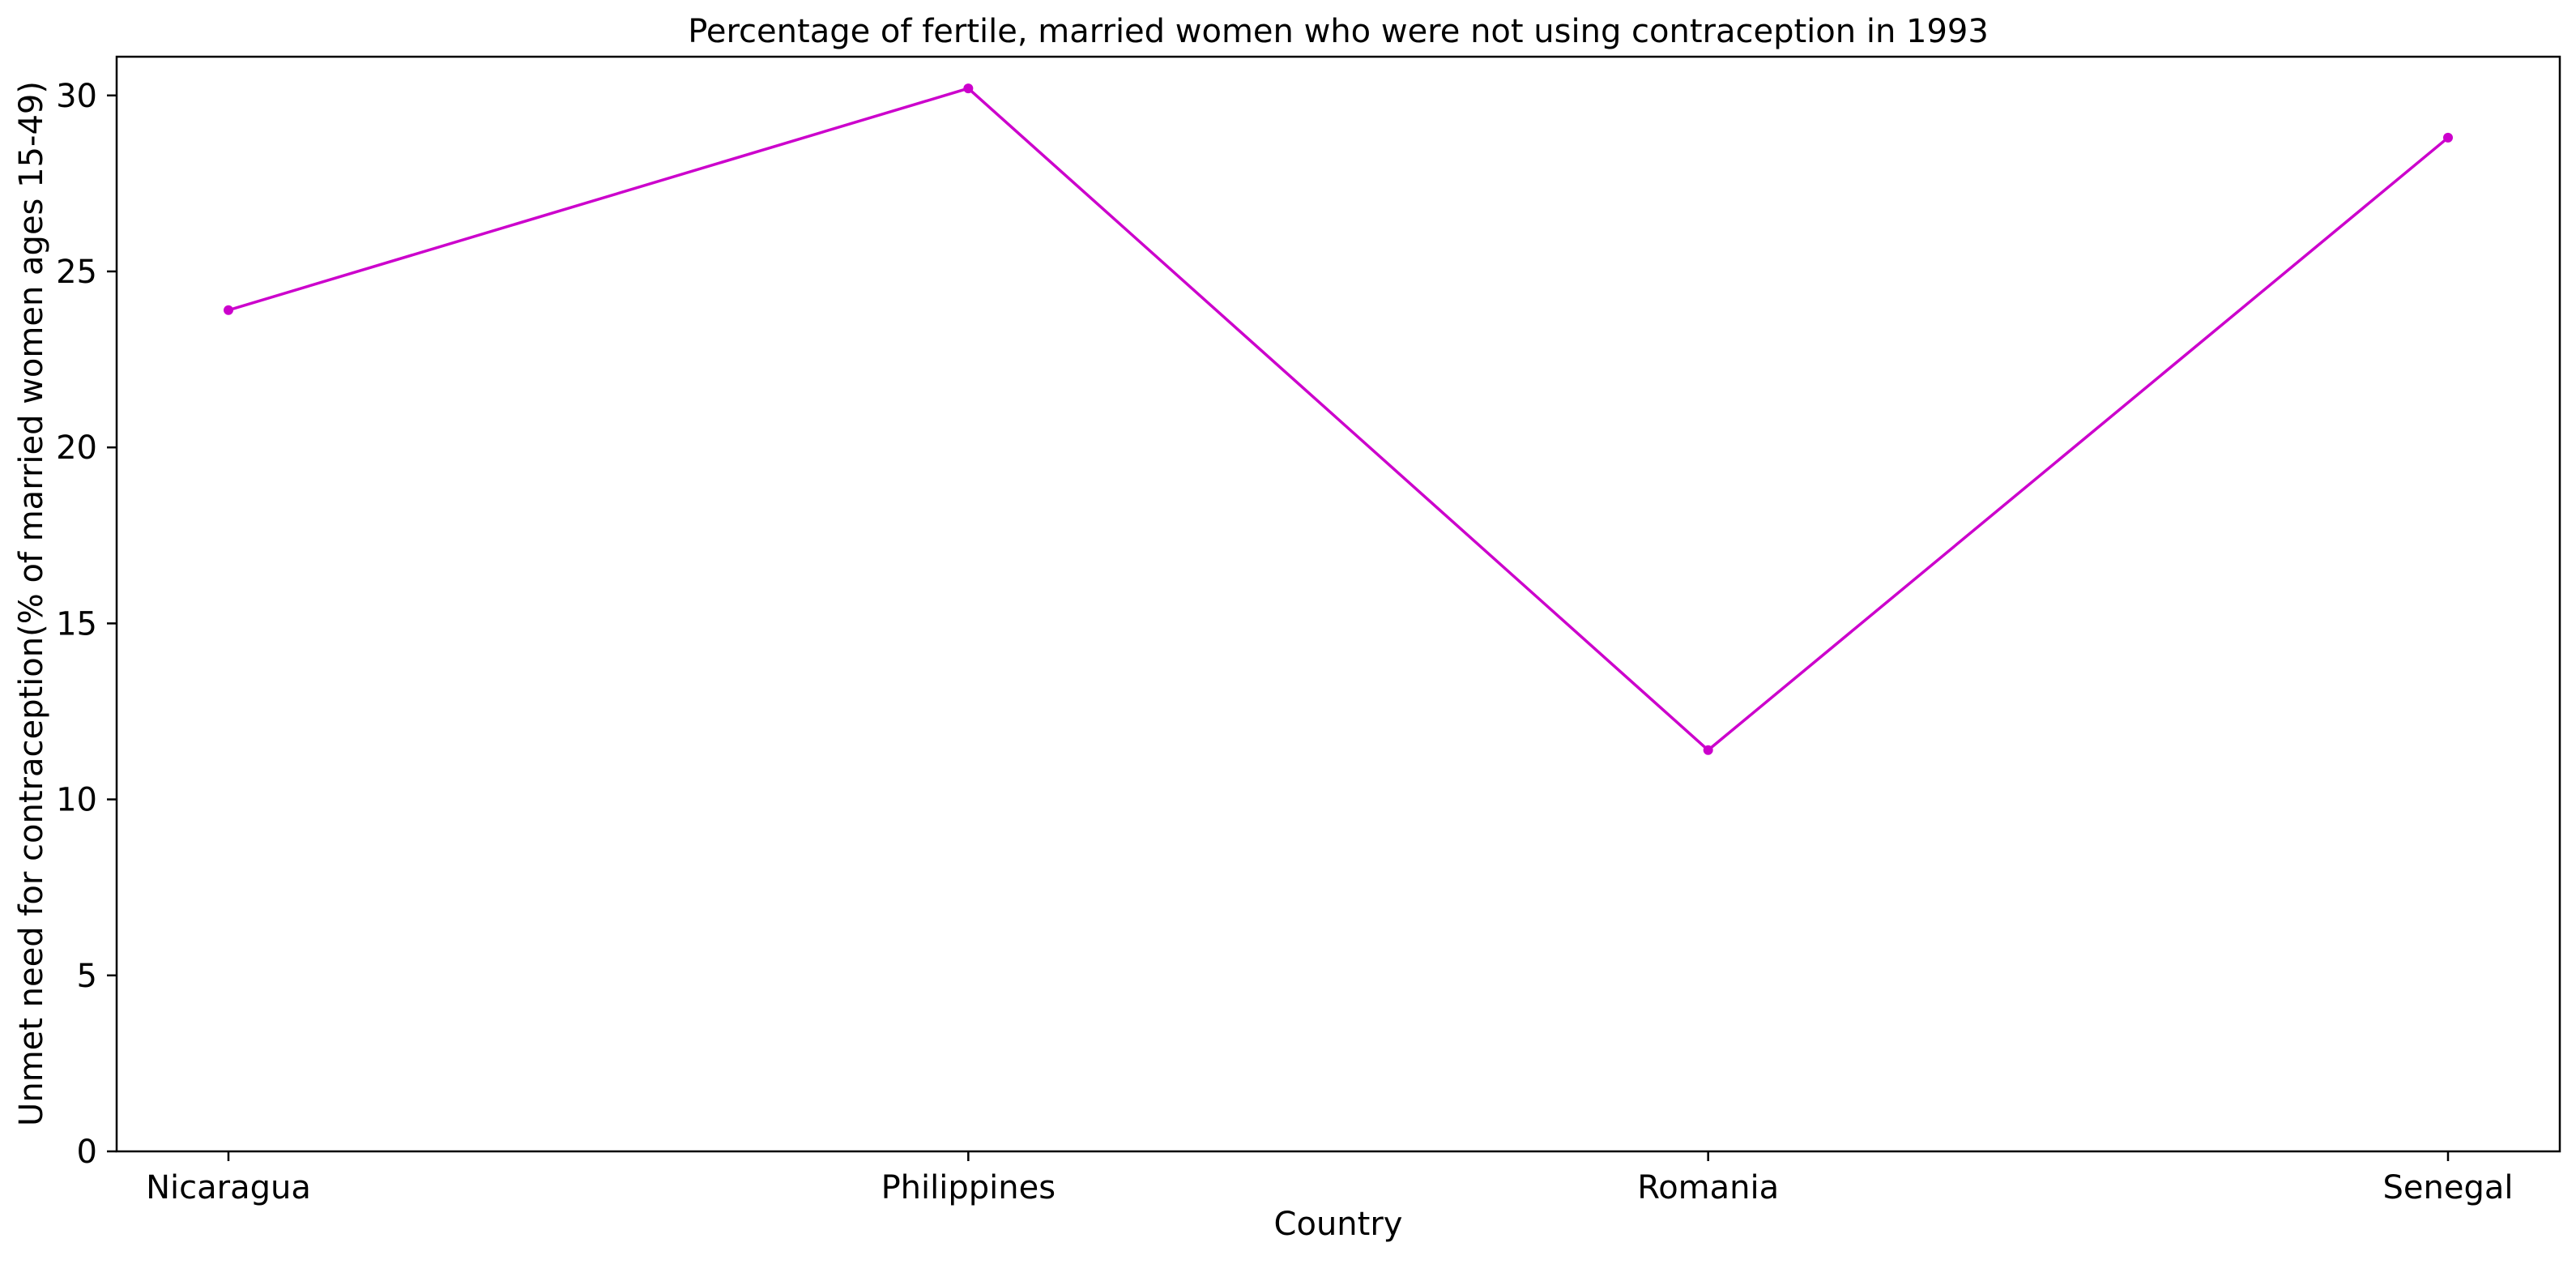  I want to click on x-axis-label: Country, so click(1339, 1224).